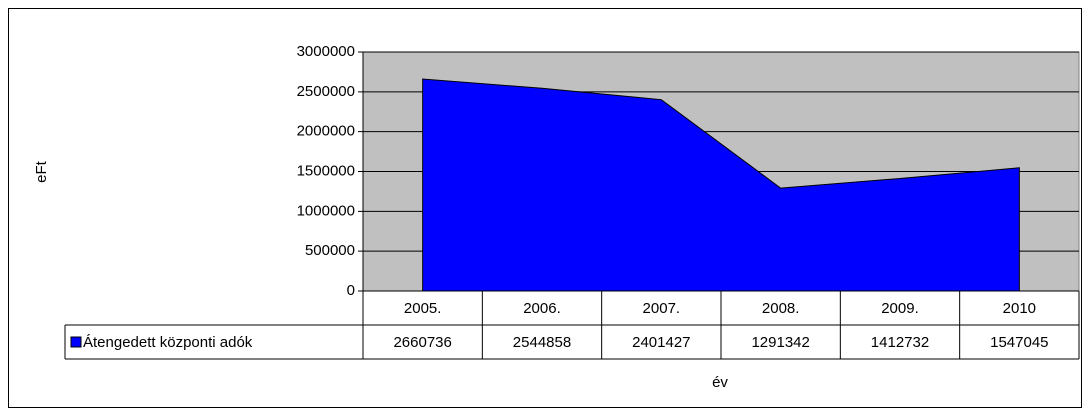 This screenshot has height=416, width=1090. Describe the element at coordinates (720, 382) in the screenshot. I see `x-axis-label: év` at that location.